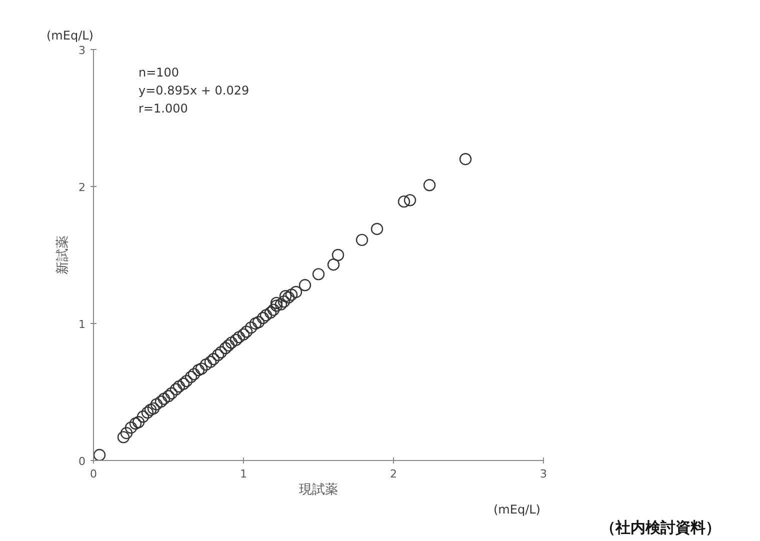 The height and width of the screenshot is (541, 760). Describe the element at coordinates (93, 474) in the screenshot. I see `x-tick-label: 0` at that location.